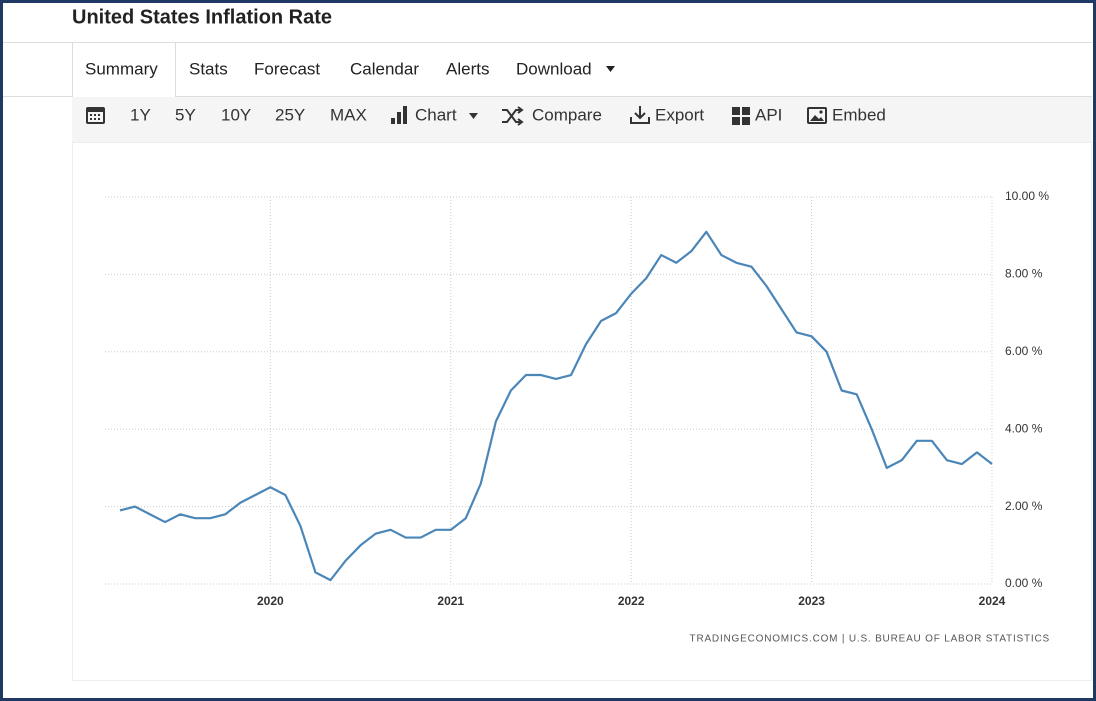 The image size is (1096, 701). What do you see at coordinates (236, 114) in the screenshot?
I see `range-button: 10Y` at bounding box center [236, 114].